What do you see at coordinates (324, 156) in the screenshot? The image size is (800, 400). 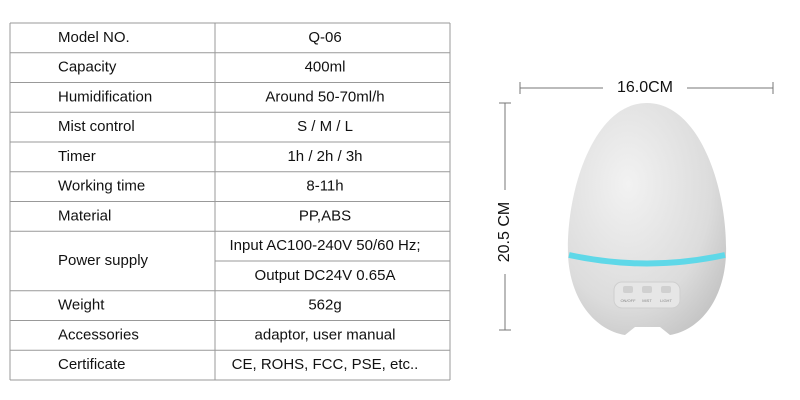 I see `spec-value: 1h / 2h / 3h` at bounding box center [324, 156].